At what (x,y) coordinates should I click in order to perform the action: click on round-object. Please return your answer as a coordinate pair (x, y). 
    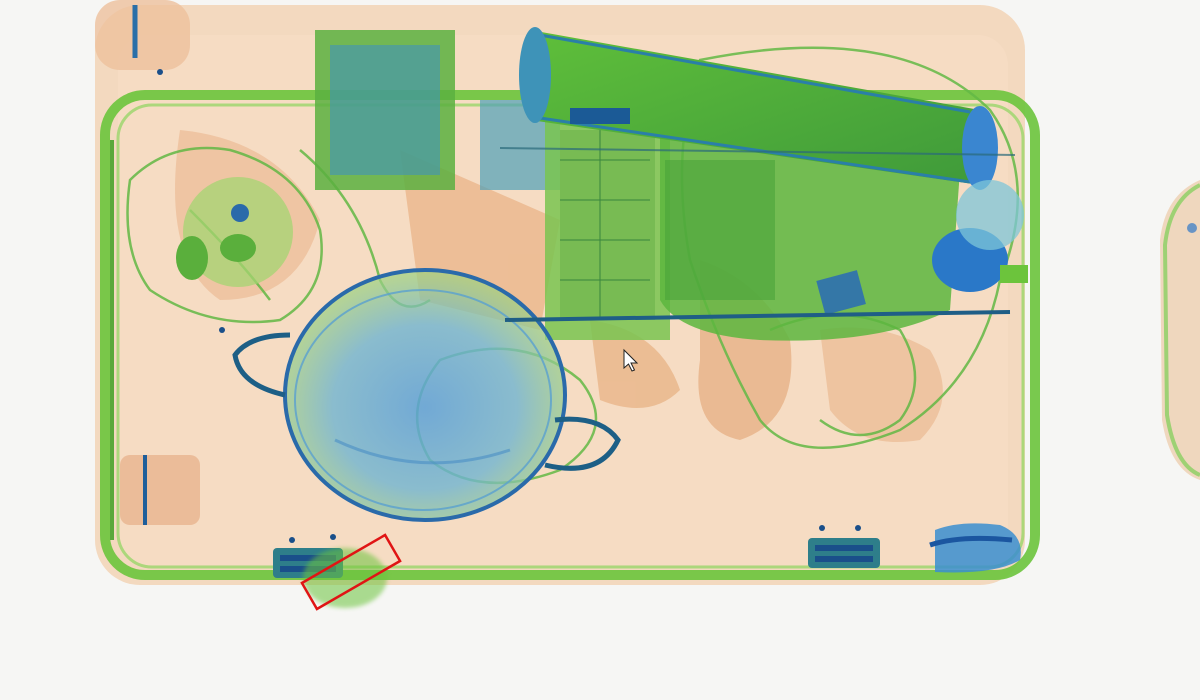
    Looking at the image, I should click on (234, 232).